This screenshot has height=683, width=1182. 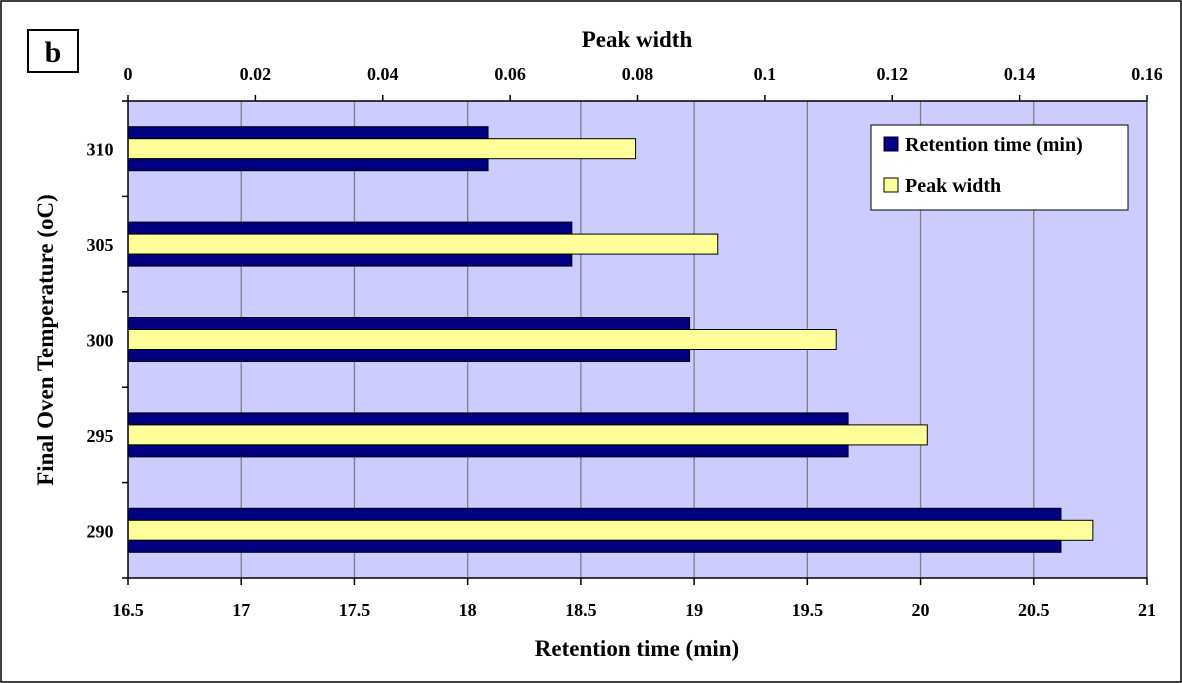 I want to click on bottom-axis-title: Retention time (min), so click(x=637, y=648).